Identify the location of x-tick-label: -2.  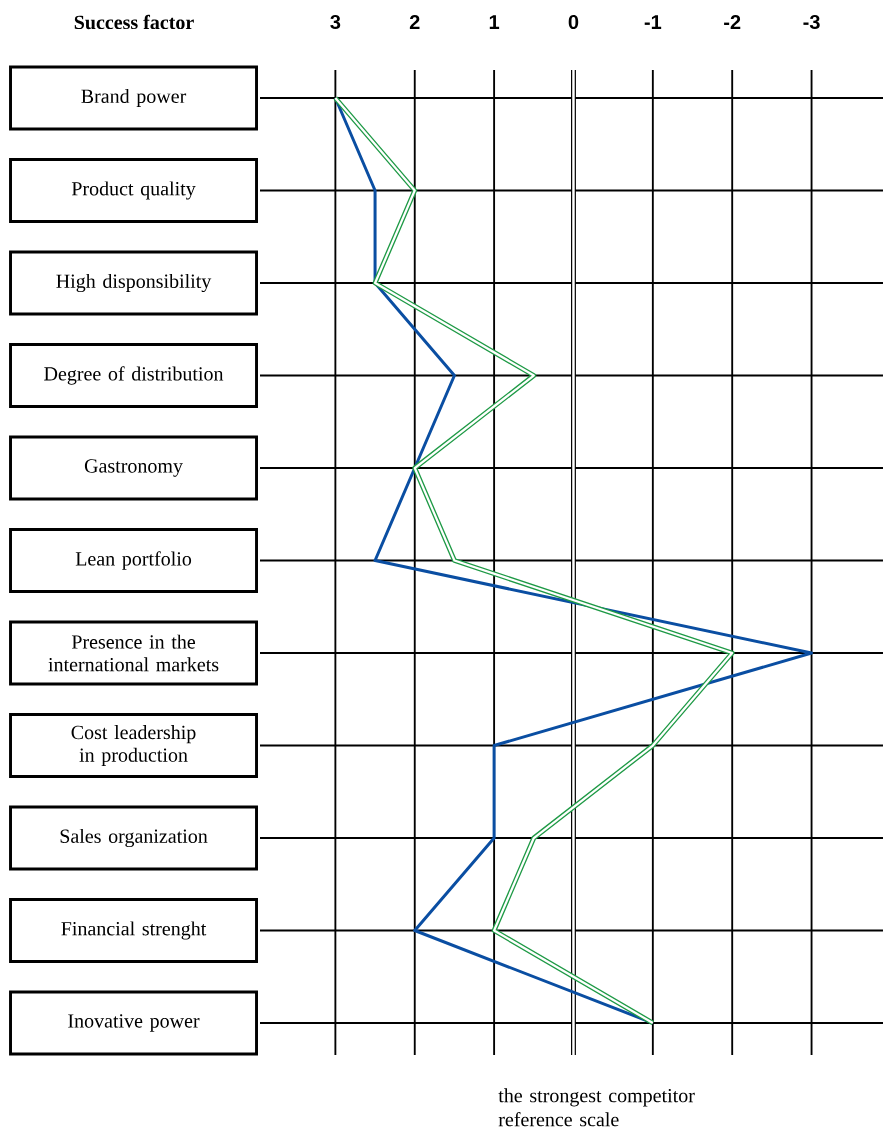
(732, 22).